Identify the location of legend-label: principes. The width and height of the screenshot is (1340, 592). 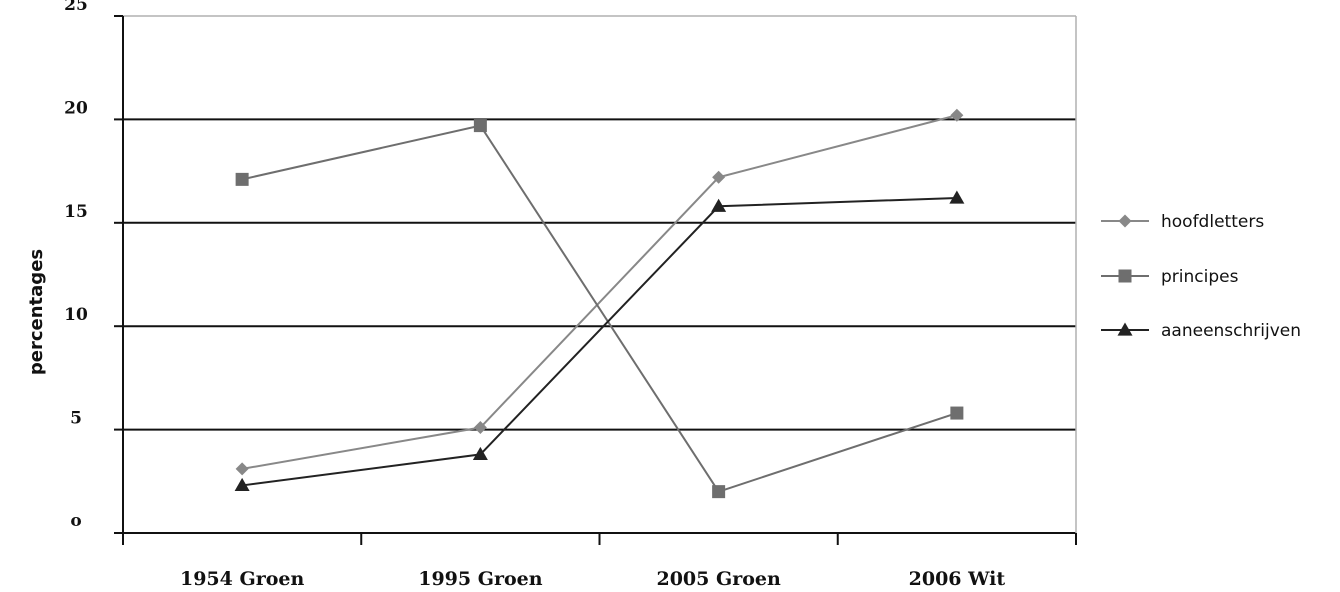
(1200, 277).